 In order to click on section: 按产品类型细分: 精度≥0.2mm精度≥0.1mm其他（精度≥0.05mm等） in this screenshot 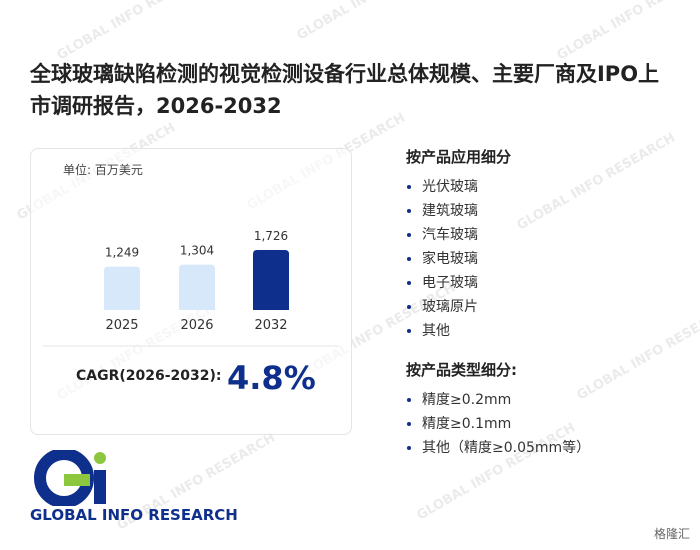, I will do `click(551, 409)`.